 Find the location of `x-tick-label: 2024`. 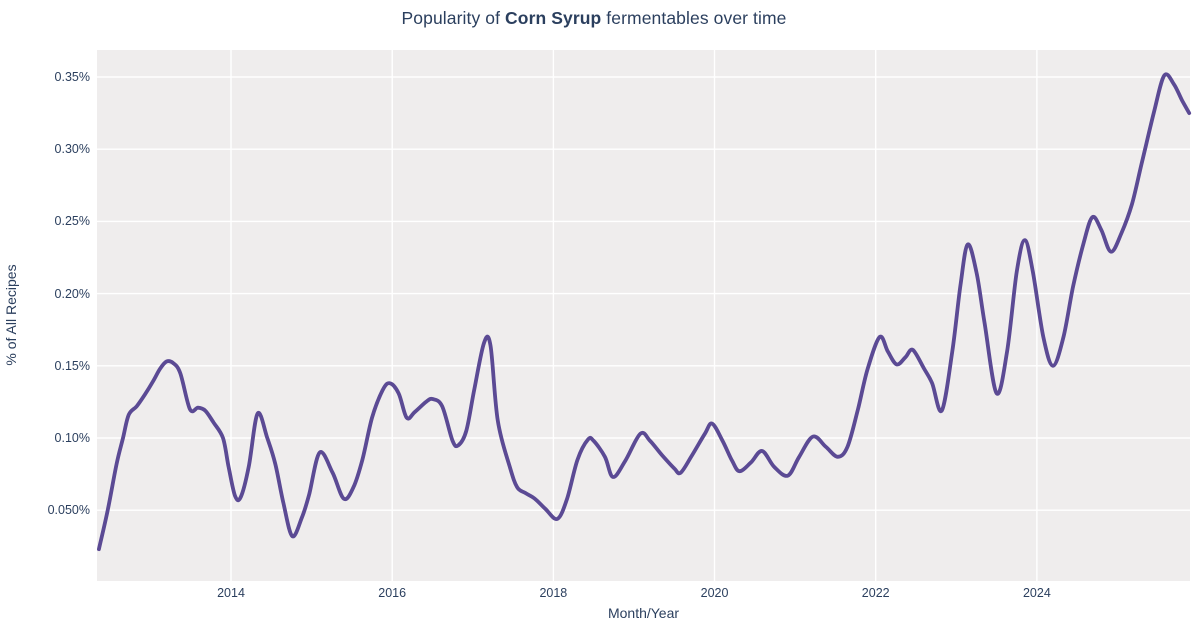

x-tick-label: 2024 is located at coordinates (1036, 593).